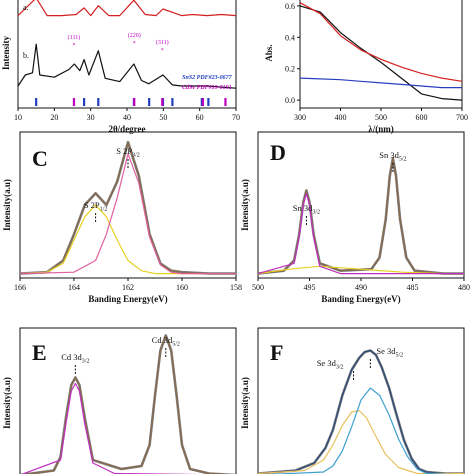 This screenshot has height=474, width=474. I want to click on x-tick-label: 485, so click(413, 287).